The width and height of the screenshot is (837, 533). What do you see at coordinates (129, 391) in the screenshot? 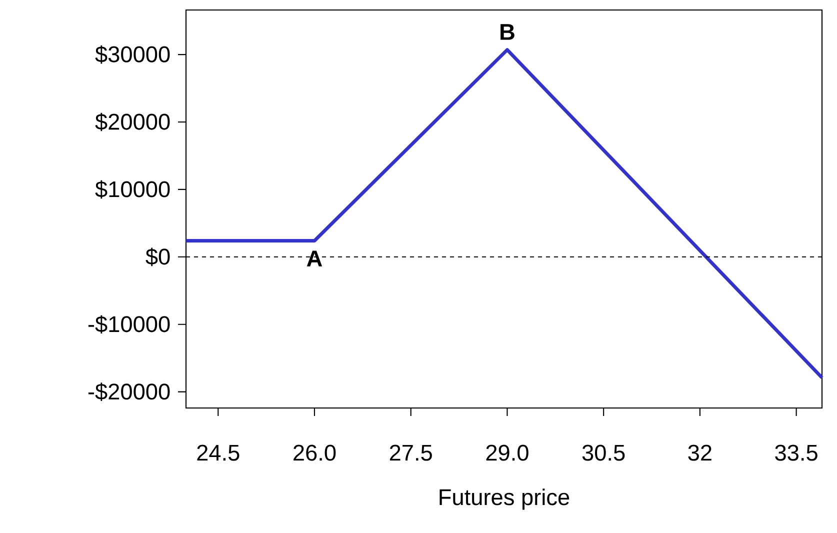
I see `y-tick-label: -$20000` at bounding box center [129, 391].